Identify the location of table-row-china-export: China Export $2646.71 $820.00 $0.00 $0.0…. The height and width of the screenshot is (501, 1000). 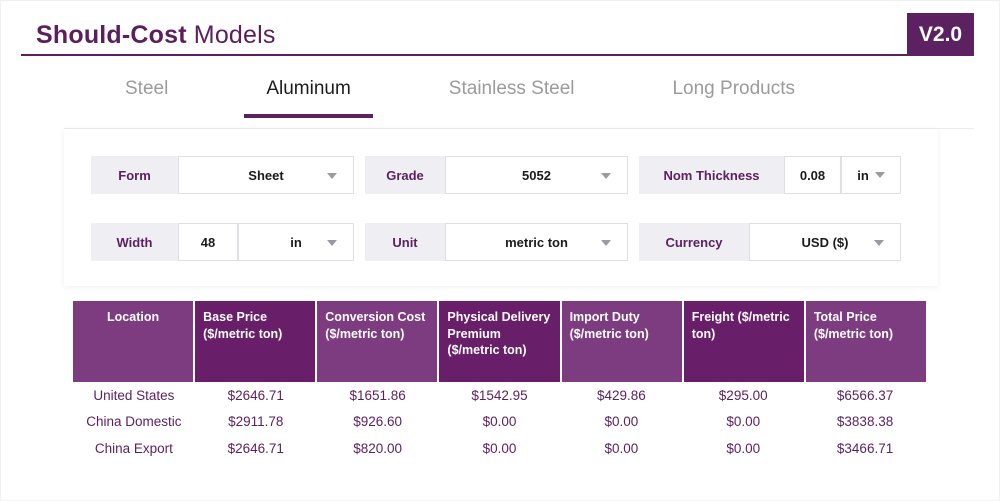
(499, 448).